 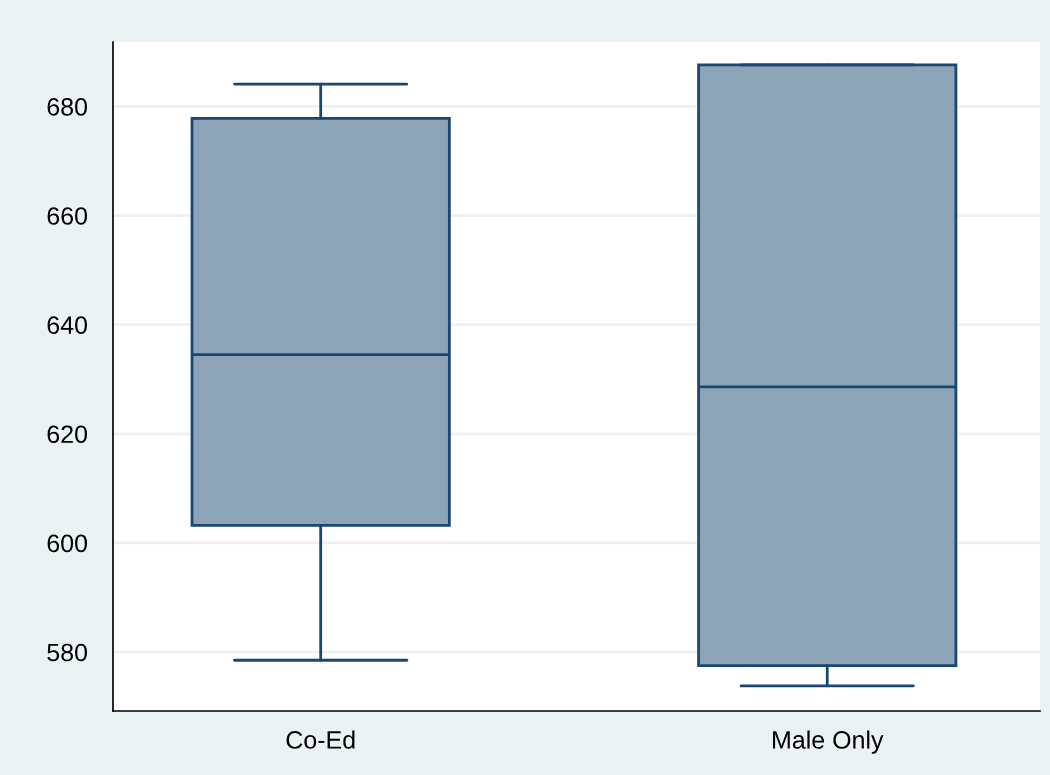 I want to click on y-tick-label: 680, so click(x=67, y=106).